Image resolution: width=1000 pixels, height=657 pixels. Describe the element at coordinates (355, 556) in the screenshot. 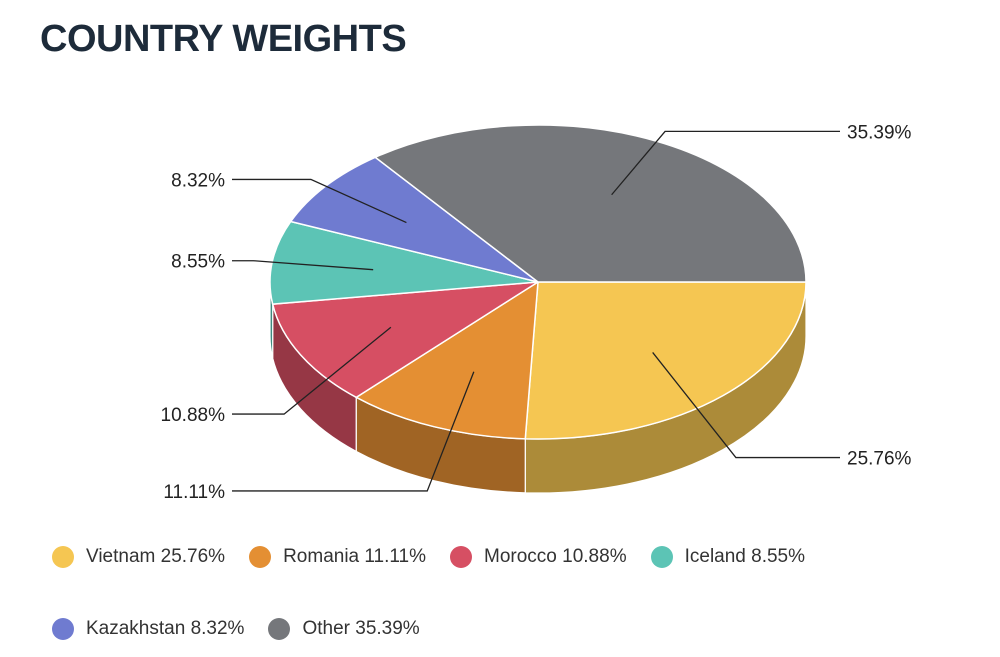

I see `legend-label: Romania 11.11%` at that location.